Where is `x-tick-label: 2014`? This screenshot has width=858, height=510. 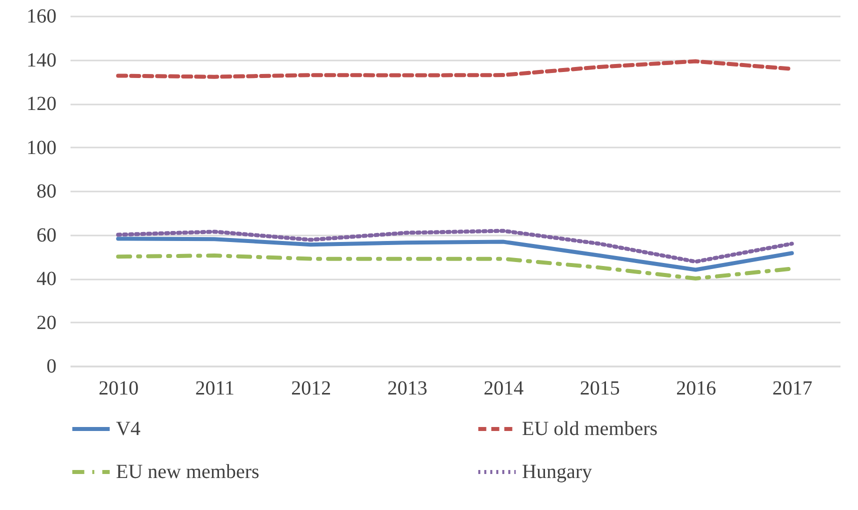
x-tick-label: 2014 is located at coordinates (504, 389).